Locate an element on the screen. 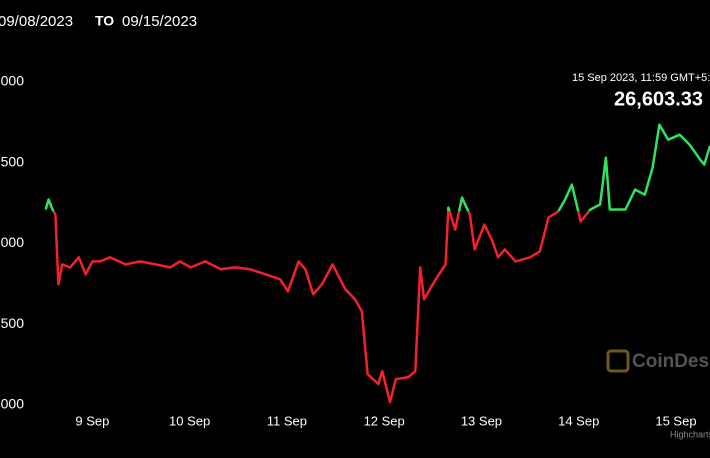 This screenshot has width=710, height=458. credit: Highcharts.com is located at coordinates (690, 434).